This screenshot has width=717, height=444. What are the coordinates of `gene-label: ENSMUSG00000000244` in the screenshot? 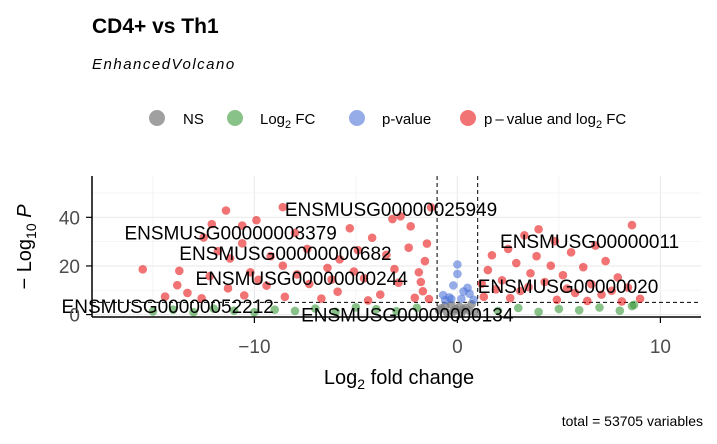 It's located at (302, 279).